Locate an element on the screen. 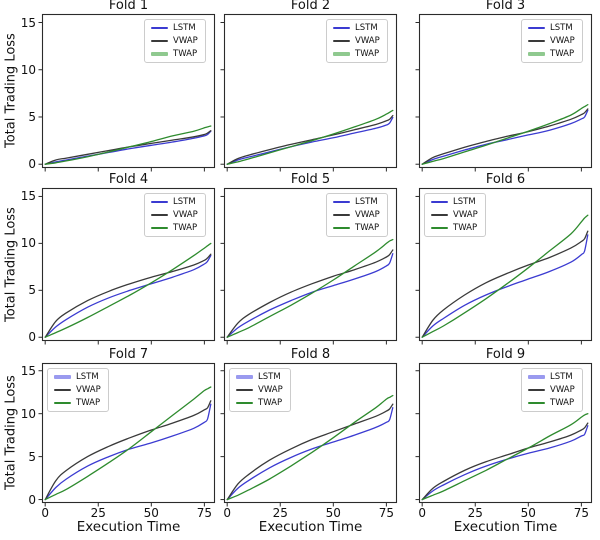 The width and height of the screenshot is (600, 540). legend-fold-5: LSTM VWAP TWAP is located at coordinates (357, 215).